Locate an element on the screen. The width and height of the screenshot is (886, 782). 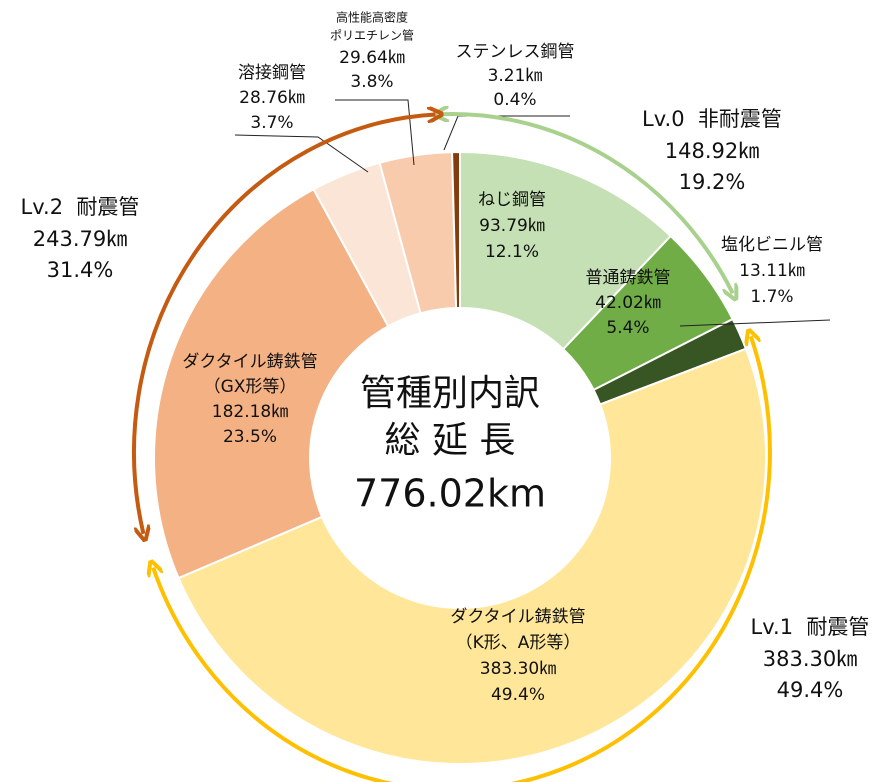
percent-label: 1.7% is located at coordinates (771, 297).